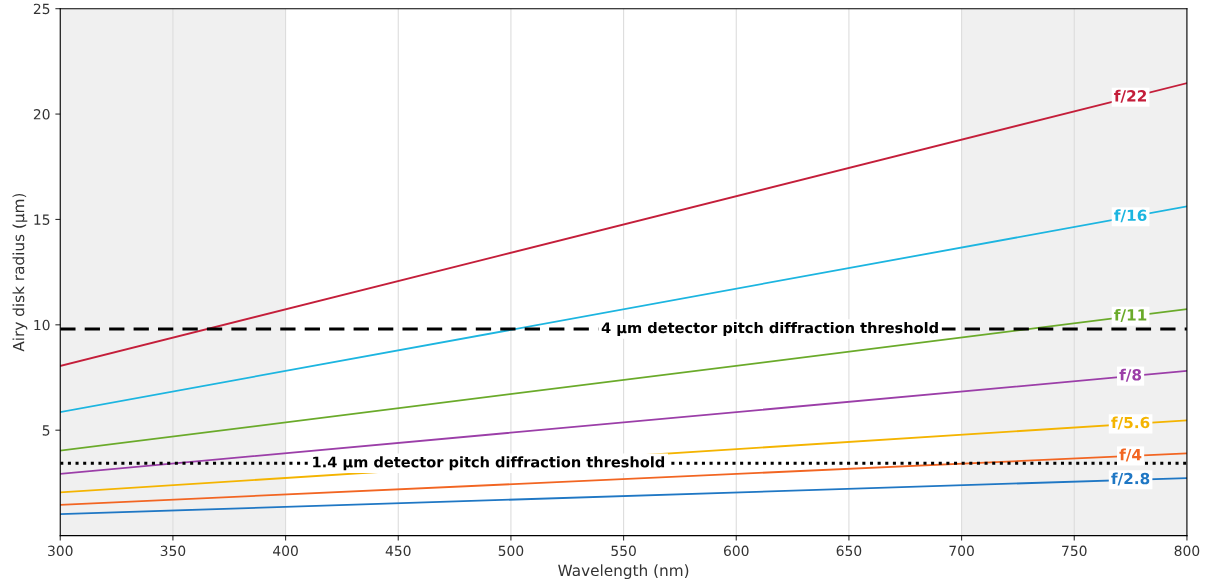 The image size is (1205, 579). What do you see at coordinates (41, 9) in the screenshot?
I see `y-tick-label: 25` at bounding box center [41, 9].